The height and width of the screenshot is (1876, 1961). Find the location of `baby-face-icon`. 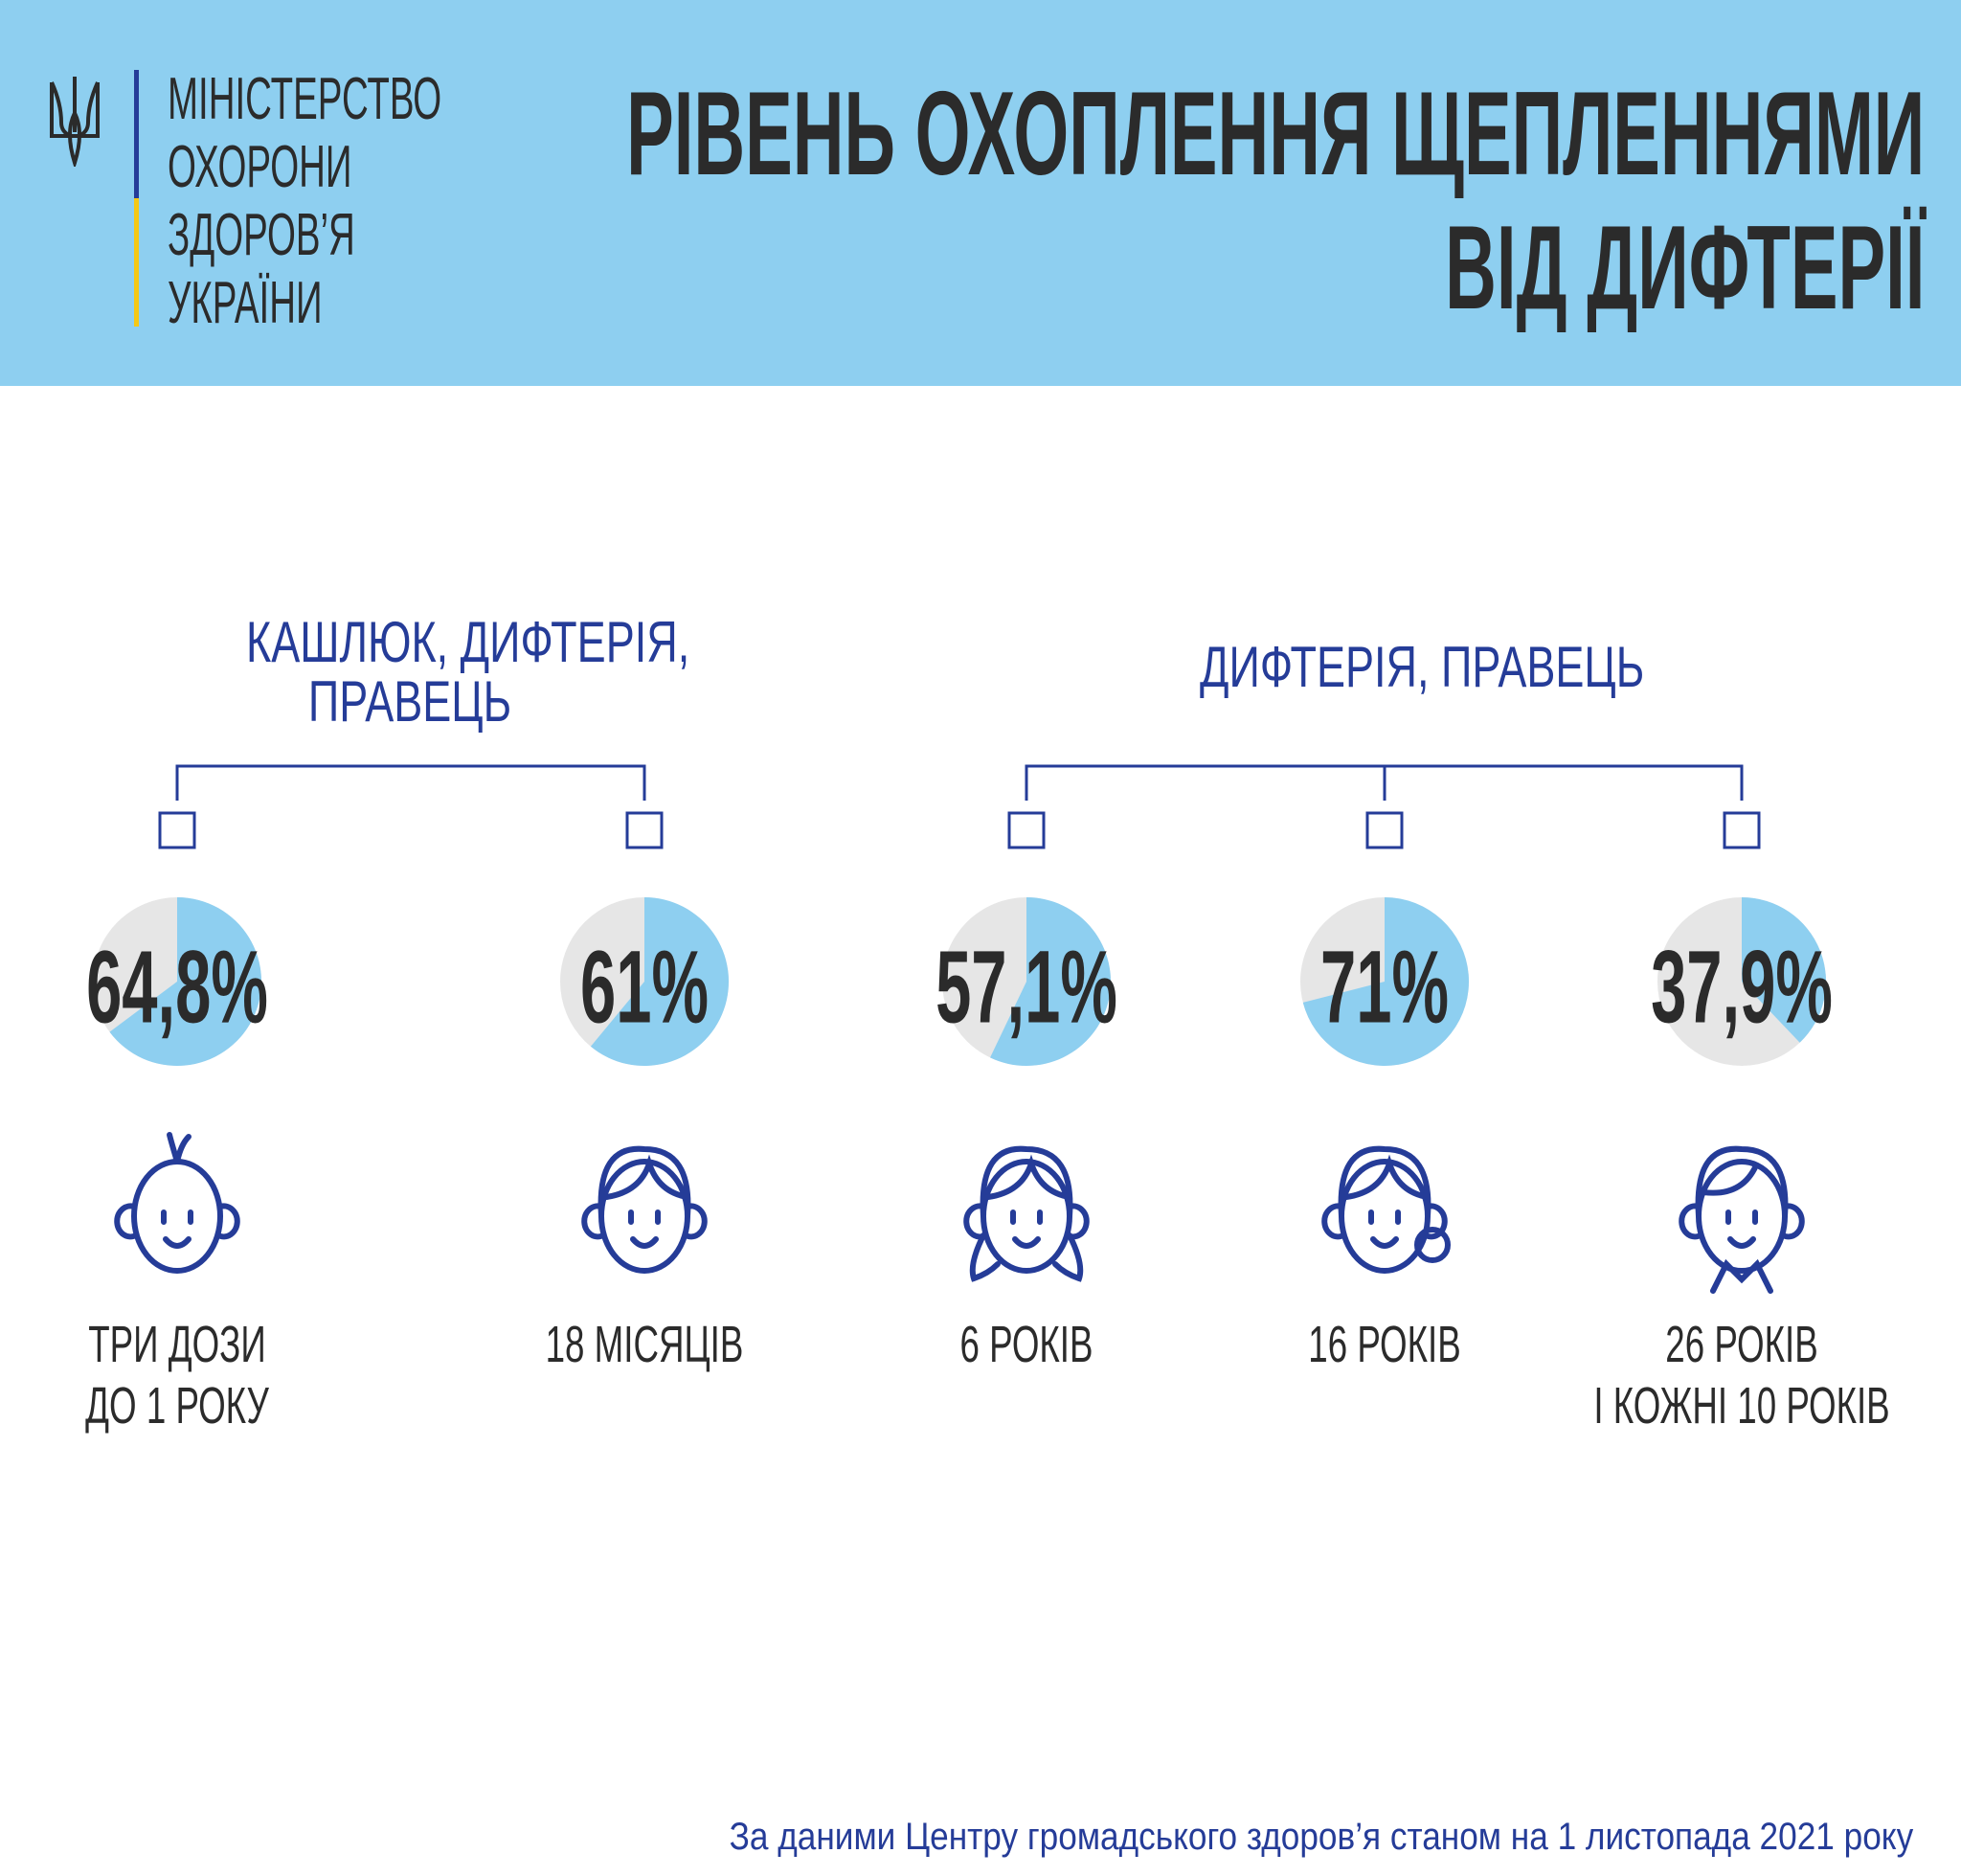

baby-face-icon is located at coordinates (177, 1203).